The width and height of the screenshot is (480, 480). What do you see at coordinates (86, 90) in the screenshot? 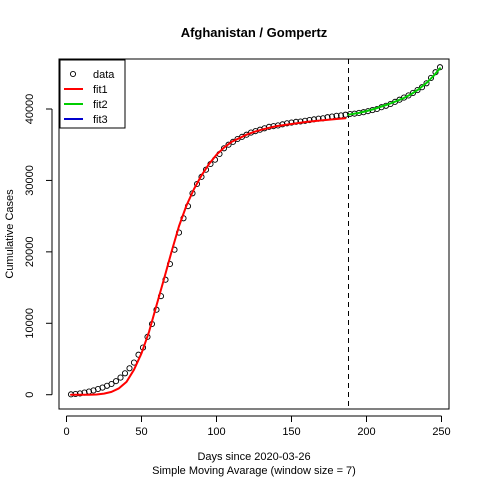
I see `legend-entry-fit1: fit1` at bounding box center [86, 90].